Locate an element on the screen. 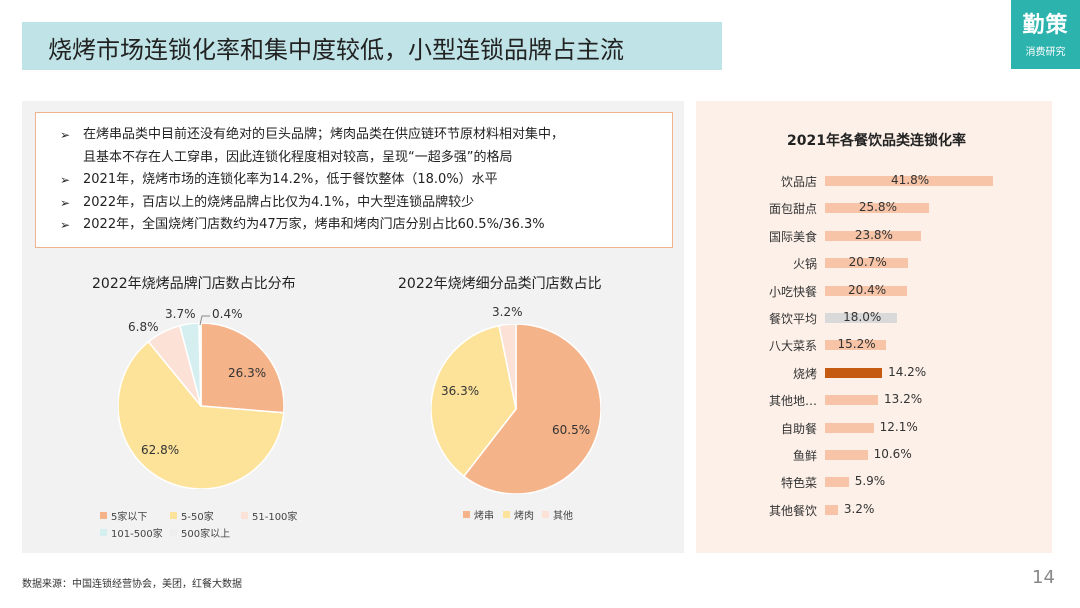  page-number: 14 is located at coordinates (1043, 577).